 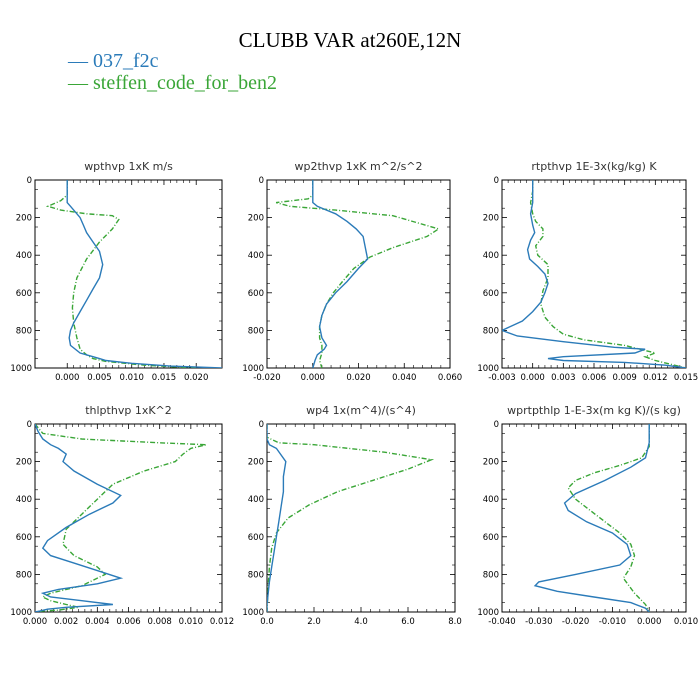 I want to click on legend-label-1: 037_f2c, so click(x=126, y=61).